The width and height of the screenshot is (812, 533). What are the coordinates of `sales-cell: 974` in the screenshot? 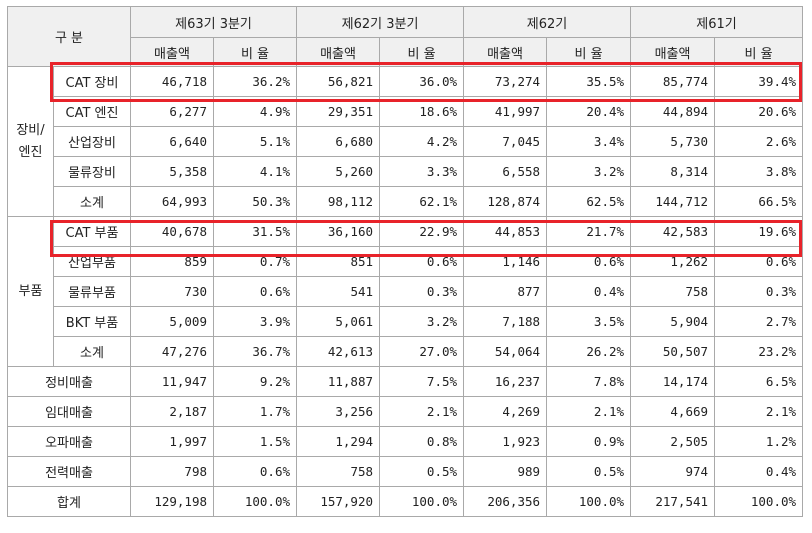 It's located at (673, 471).